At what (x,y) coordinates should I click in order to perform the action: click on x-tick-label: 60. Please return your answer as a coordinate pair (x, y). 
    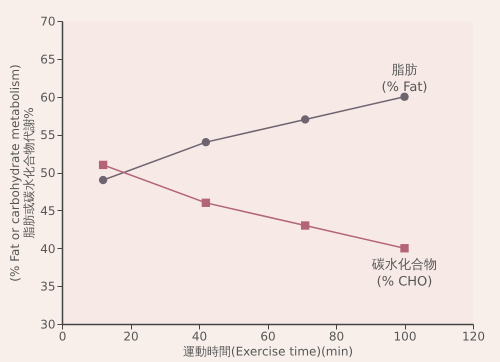
    Looking at the image, I should click on (268, 337).